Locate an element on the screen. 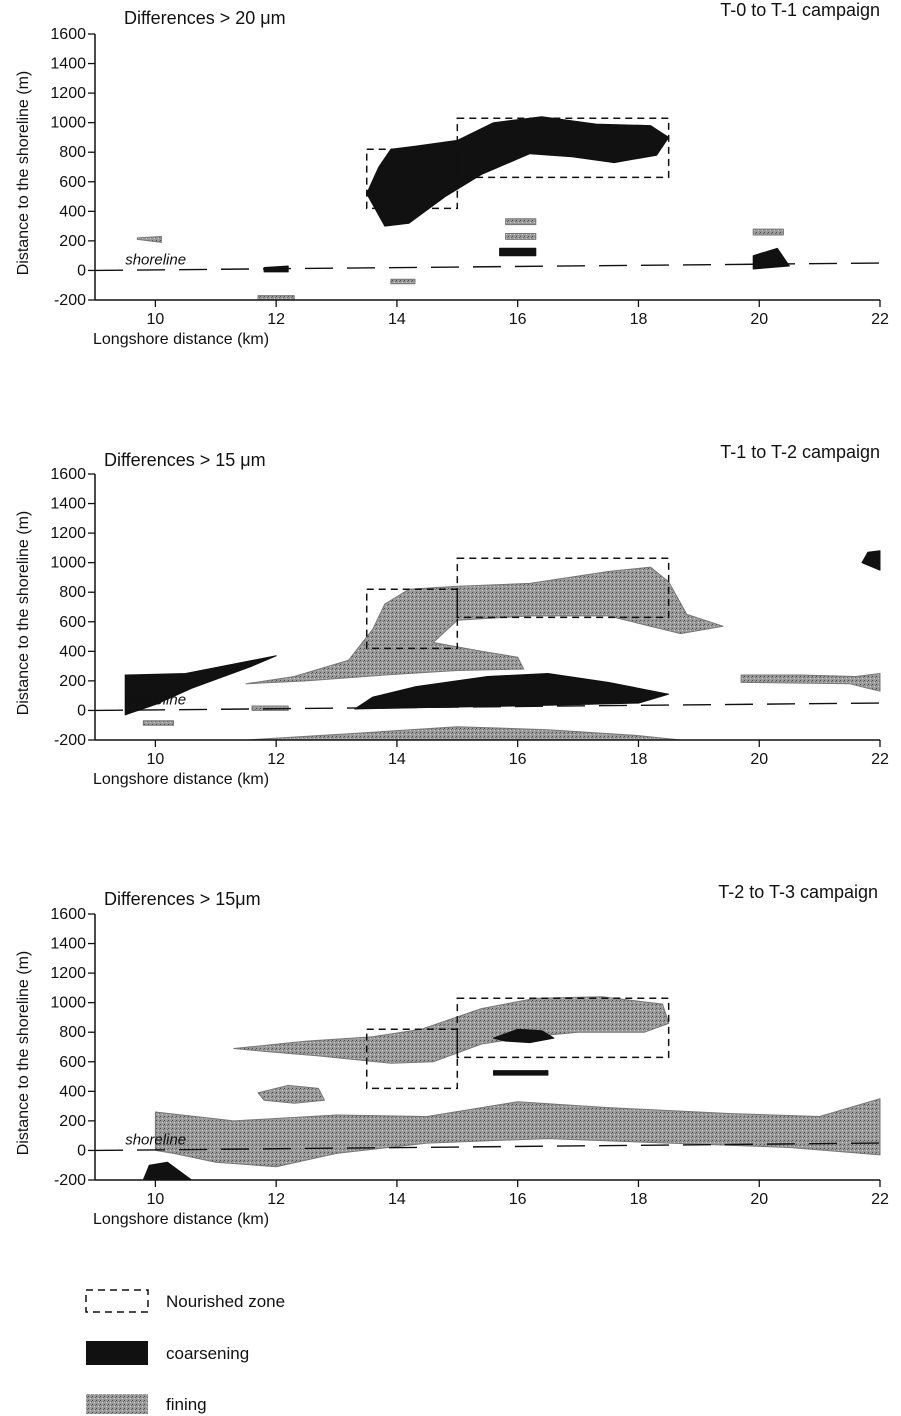  x-tick-label: 10 is located at coordinates (155, 759).